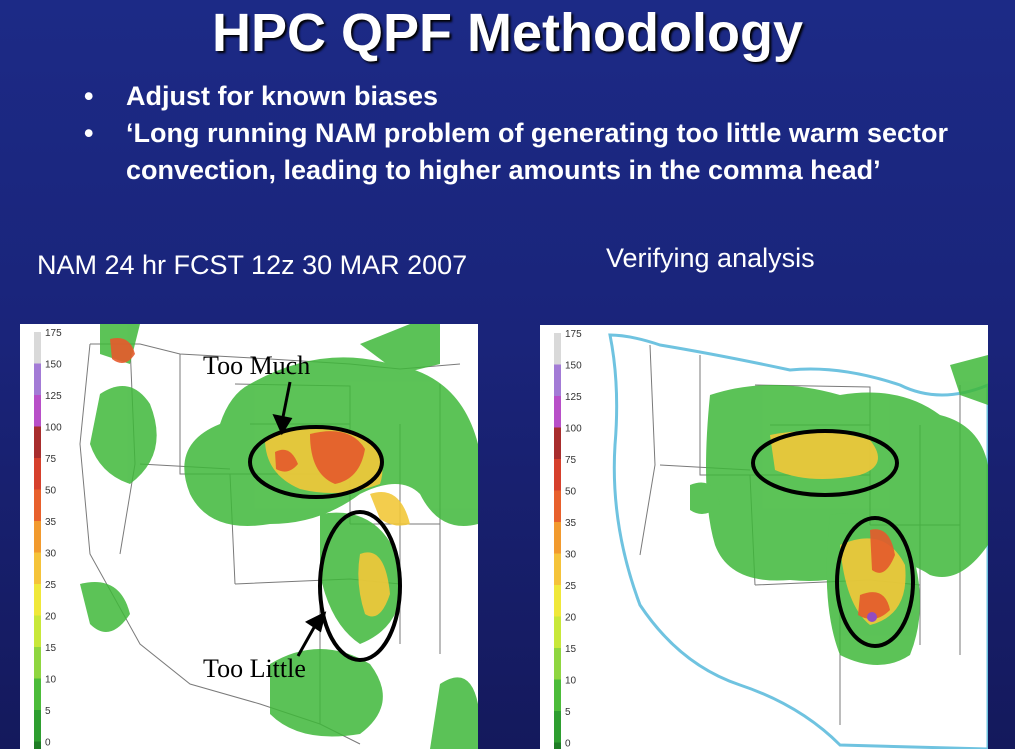 Image resolution: width=1015 pixels, height=749 pixels. What do you see at coordinates (360, 586) in the screenshot?
I see `too-little-ellipse` at bounding box center [360, 586].